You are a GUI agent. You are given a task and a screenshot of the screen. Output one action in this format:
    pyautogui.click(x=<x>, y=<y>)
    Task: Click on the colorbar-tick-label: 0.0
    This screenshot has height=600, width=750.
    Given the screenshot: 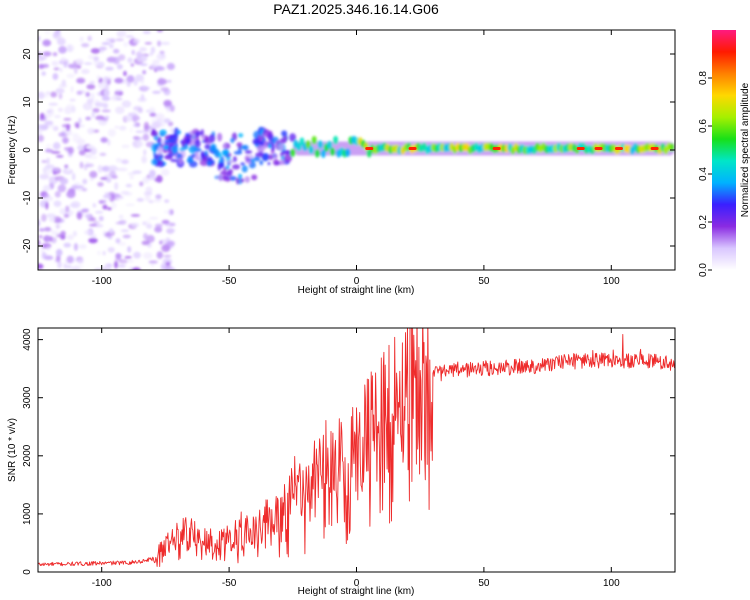 What is the action you would take?
    pyautogui.click(x=703, y=270)
    